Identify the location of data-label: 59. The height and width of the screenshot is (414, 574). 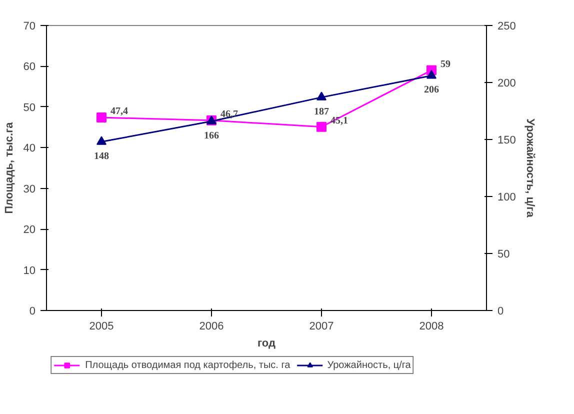
(445, 64).